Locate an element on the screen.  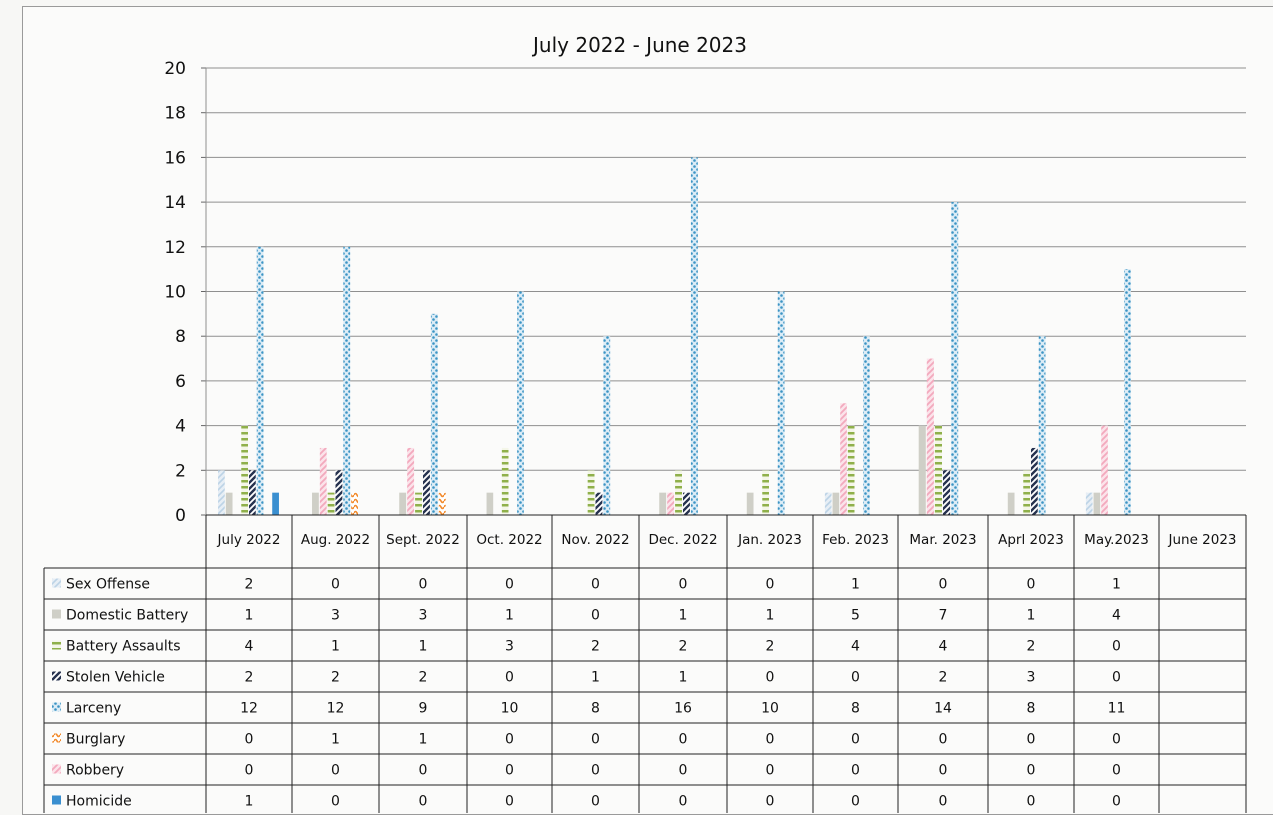
x-tick-label: Nov. 2022 is located at coordinates (595, 540).